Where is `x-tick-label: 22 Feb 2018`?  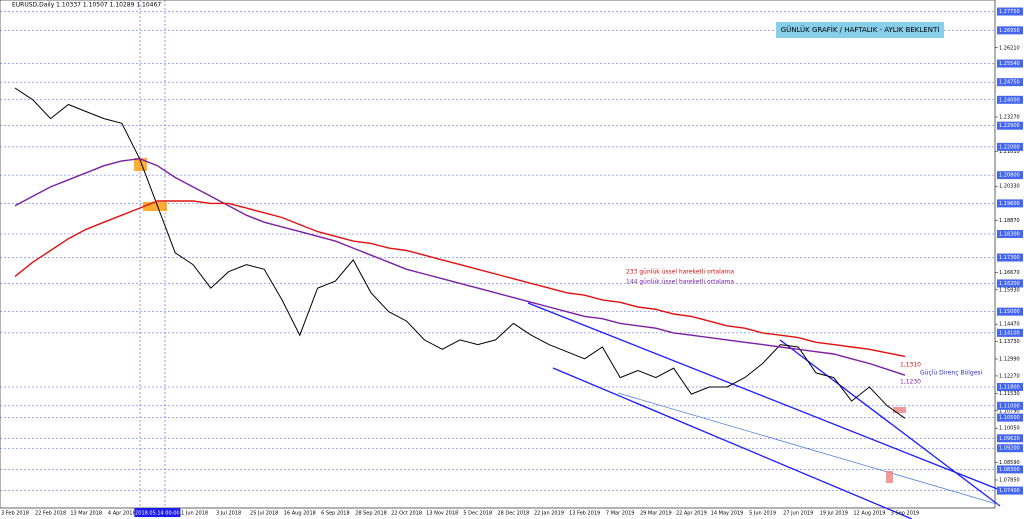 x-tick-label: 22 Feb 2018 is located at coordinates (50, 514).